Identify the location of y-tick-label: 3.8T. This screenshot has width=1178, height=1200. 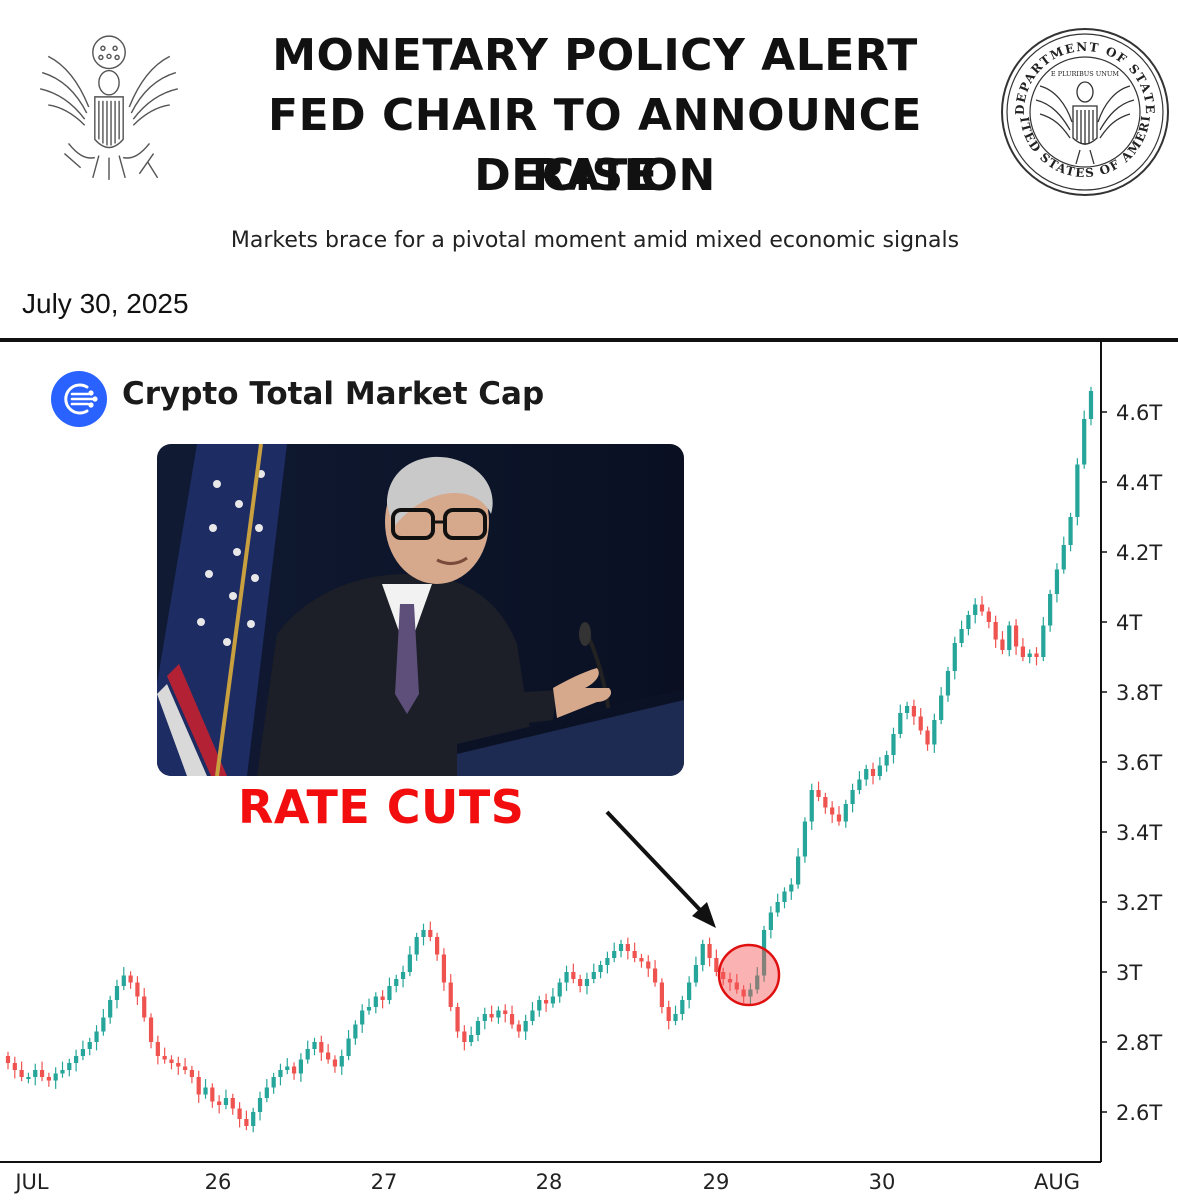
(1139, 693).